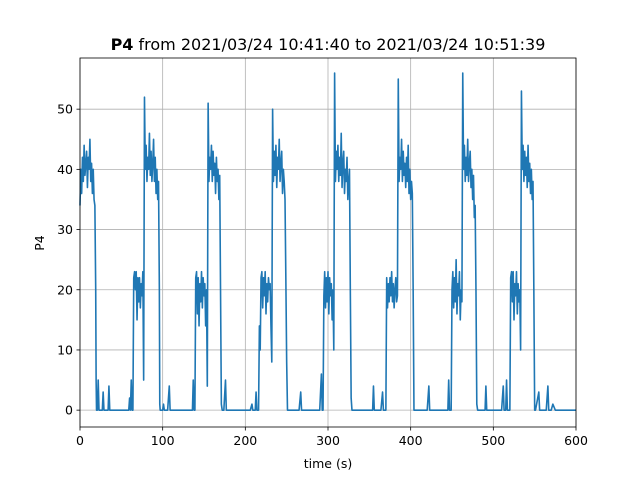 The height and width of the screenshot is (480, 640). I want to click on y-tick-label: 20, so click(65, 289).